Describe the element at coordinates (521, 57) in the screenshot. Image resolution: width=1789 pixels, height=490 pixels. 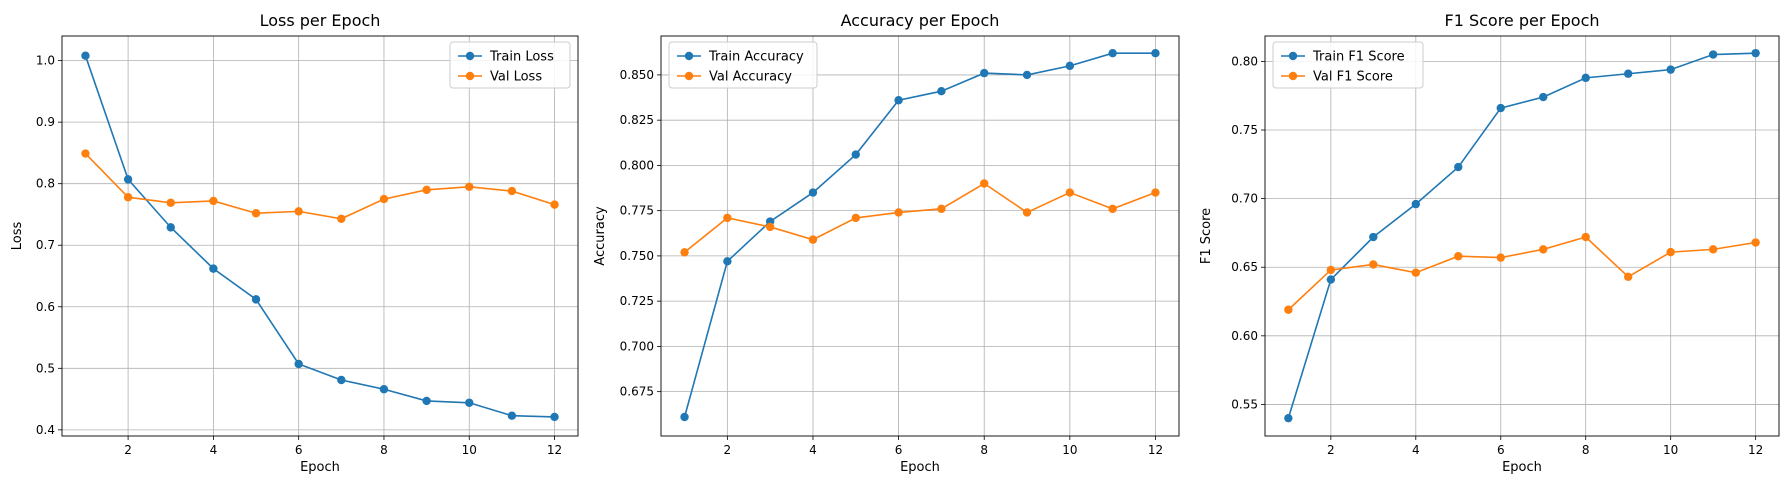
I see `legend-label: Train Loss` at that location.